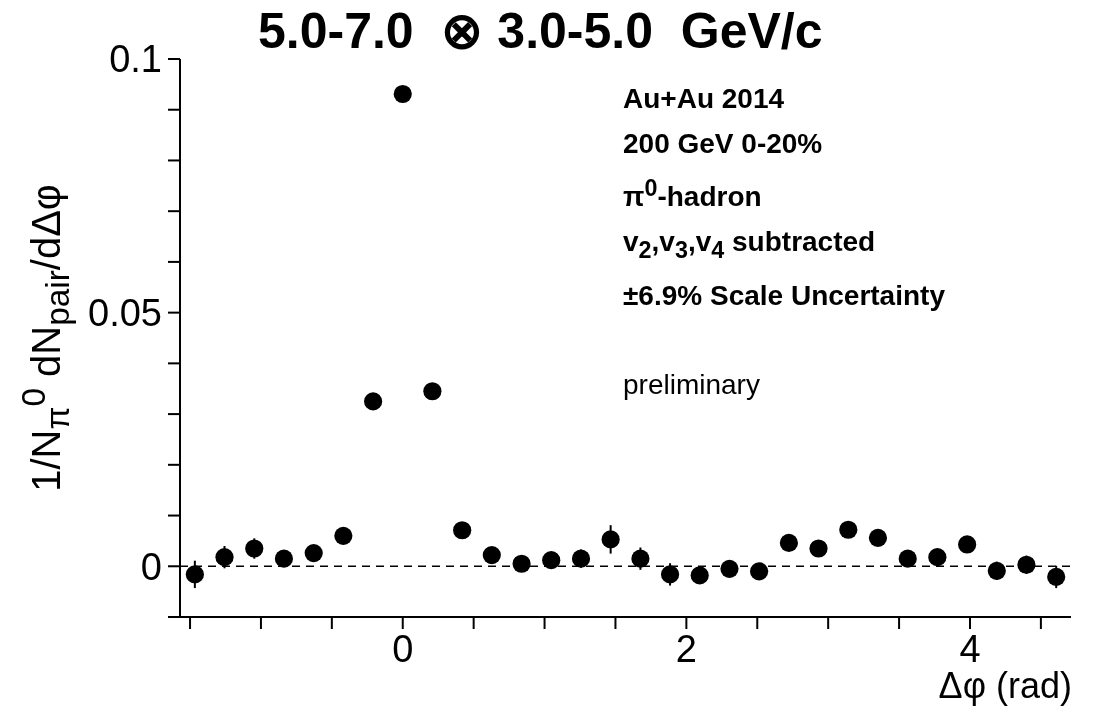 Image resolution: width=1094 pixels, height=716 pixels. I want to click on y-tick-label: 0, so click(151, 566).